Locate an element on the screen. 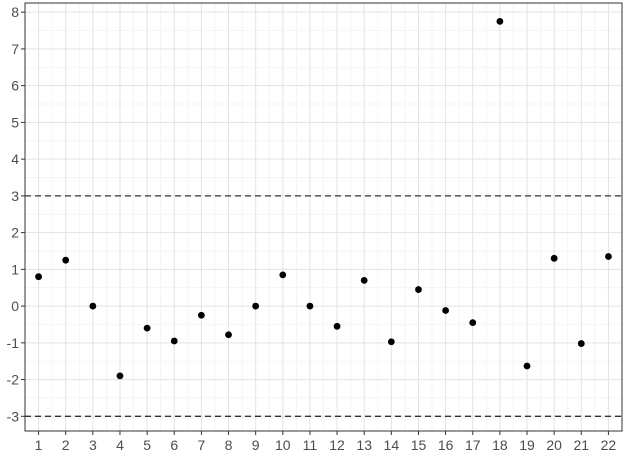  x-tick-label: 11 is located at coordinates (310, 445).